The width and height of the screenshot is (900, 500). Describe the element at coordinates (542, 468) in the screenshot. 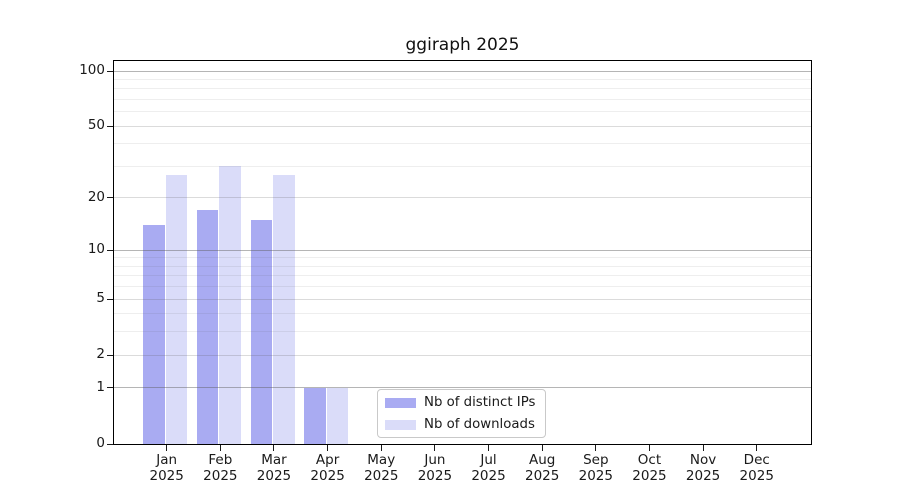

I see `x-tick-label-aug: Aug 2025` at that location.